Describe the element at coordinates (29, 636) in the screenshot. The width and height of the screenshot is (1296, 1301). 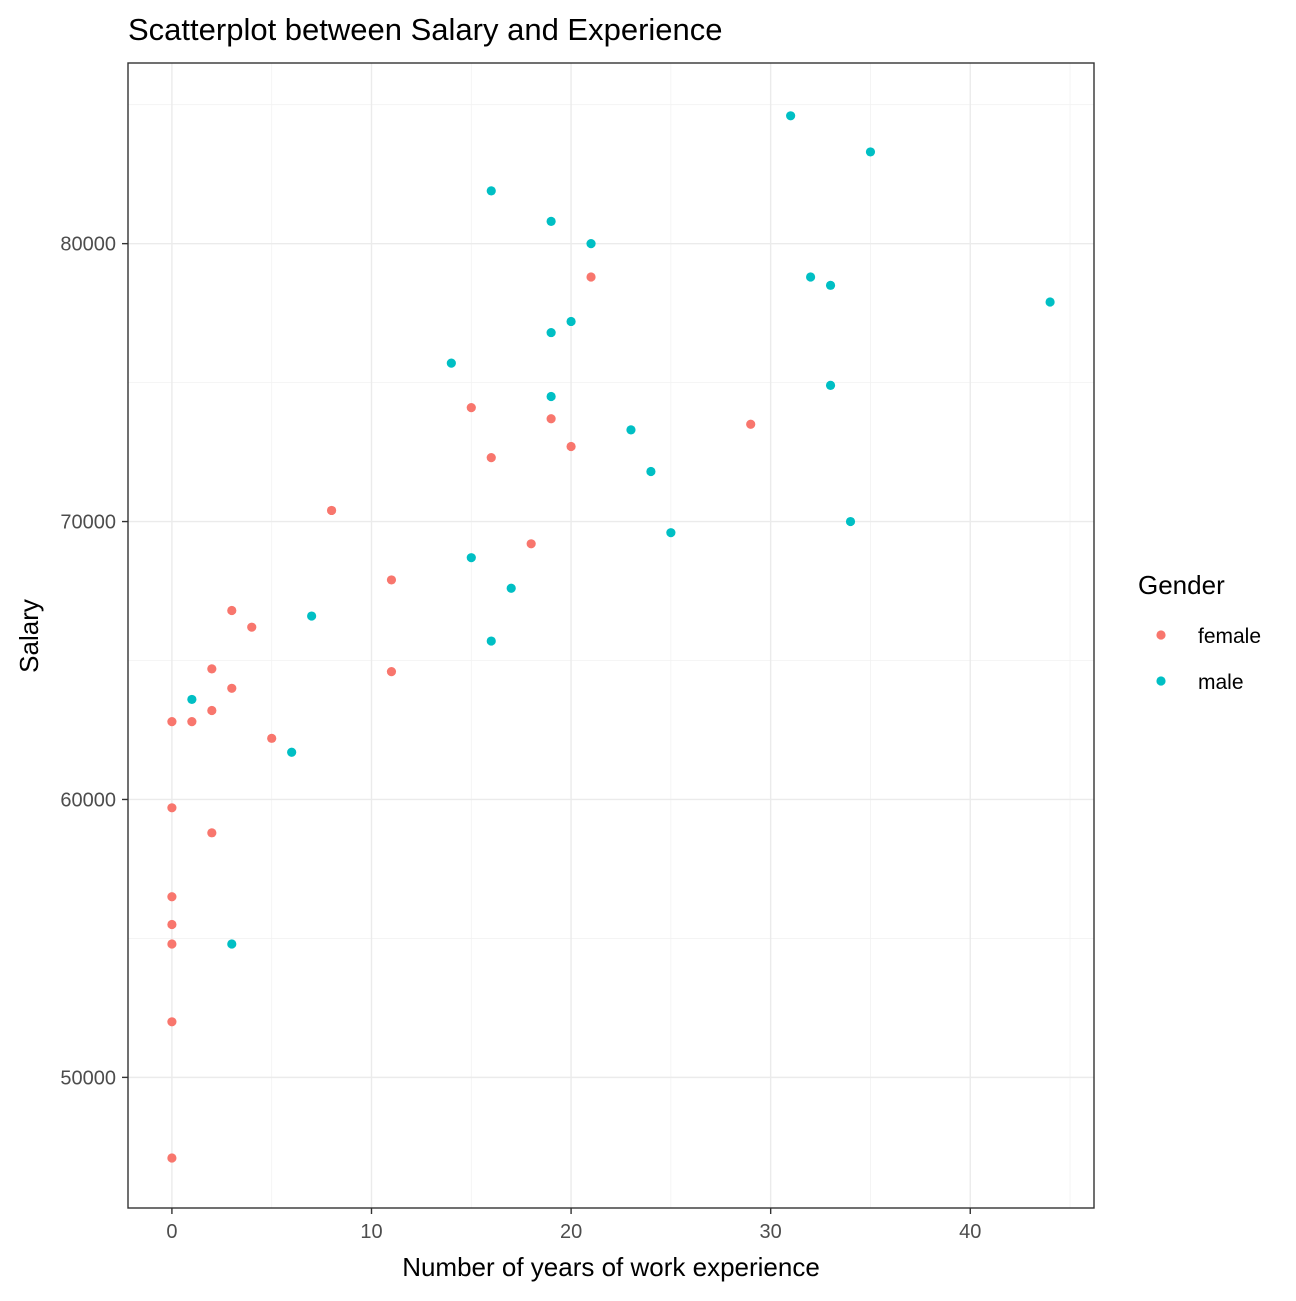
I see `y-axis-title: Salary` at that location.